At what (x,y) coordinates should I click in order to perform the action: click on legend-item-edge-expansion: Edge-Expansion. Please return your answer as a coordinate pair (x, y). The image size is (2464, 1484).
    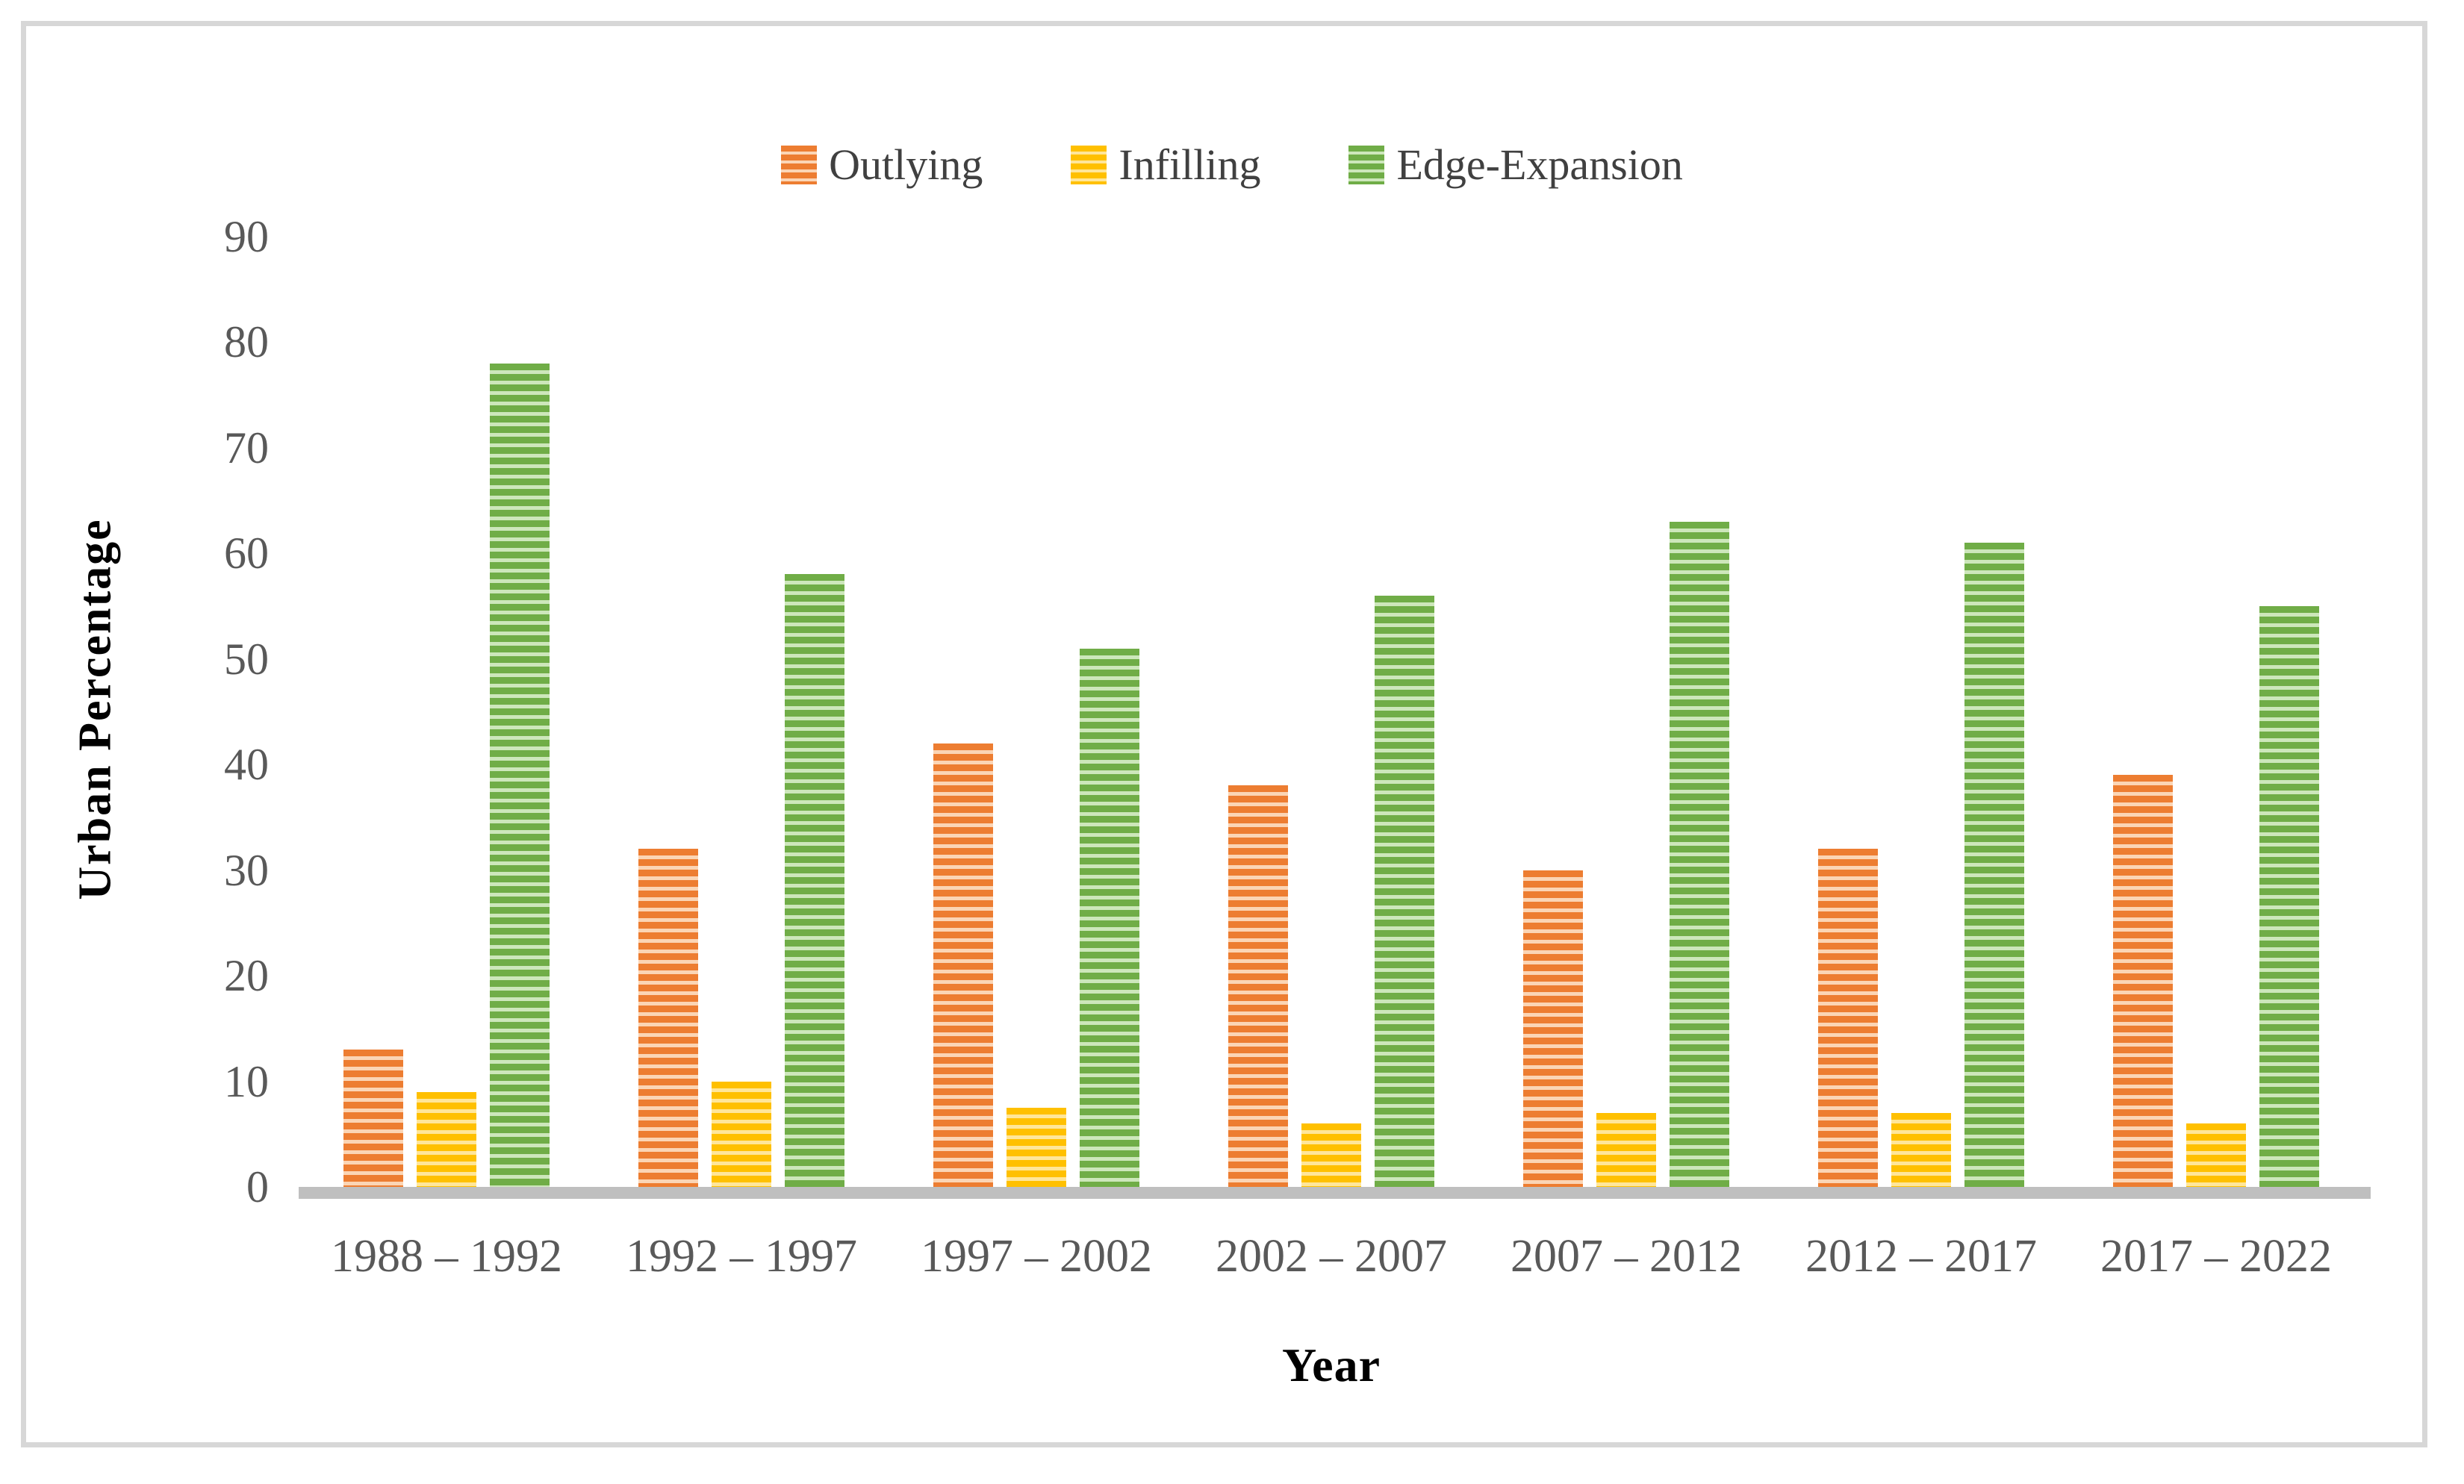
    Looking at the image, I should click on (1515, 164).